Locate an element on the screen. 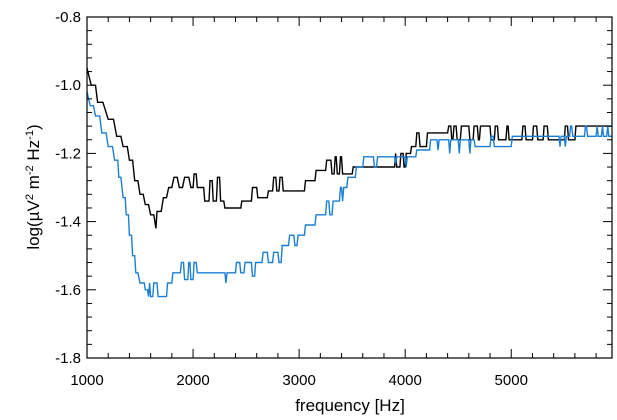  y-tick-label: -1.6 is located at coordinates (68, 290).